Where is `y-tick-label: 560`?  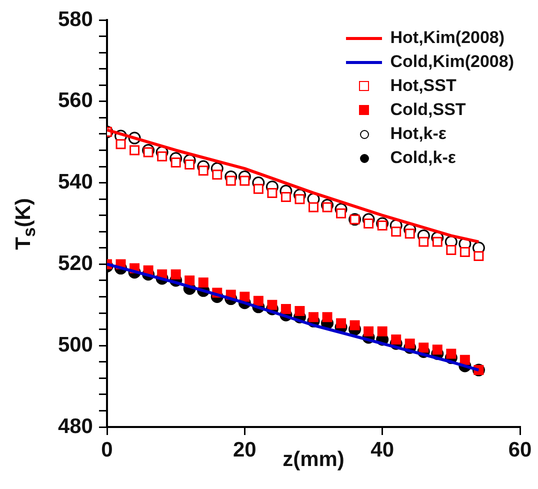 y-tick-label: 560 is located at coordinates (75, 100).